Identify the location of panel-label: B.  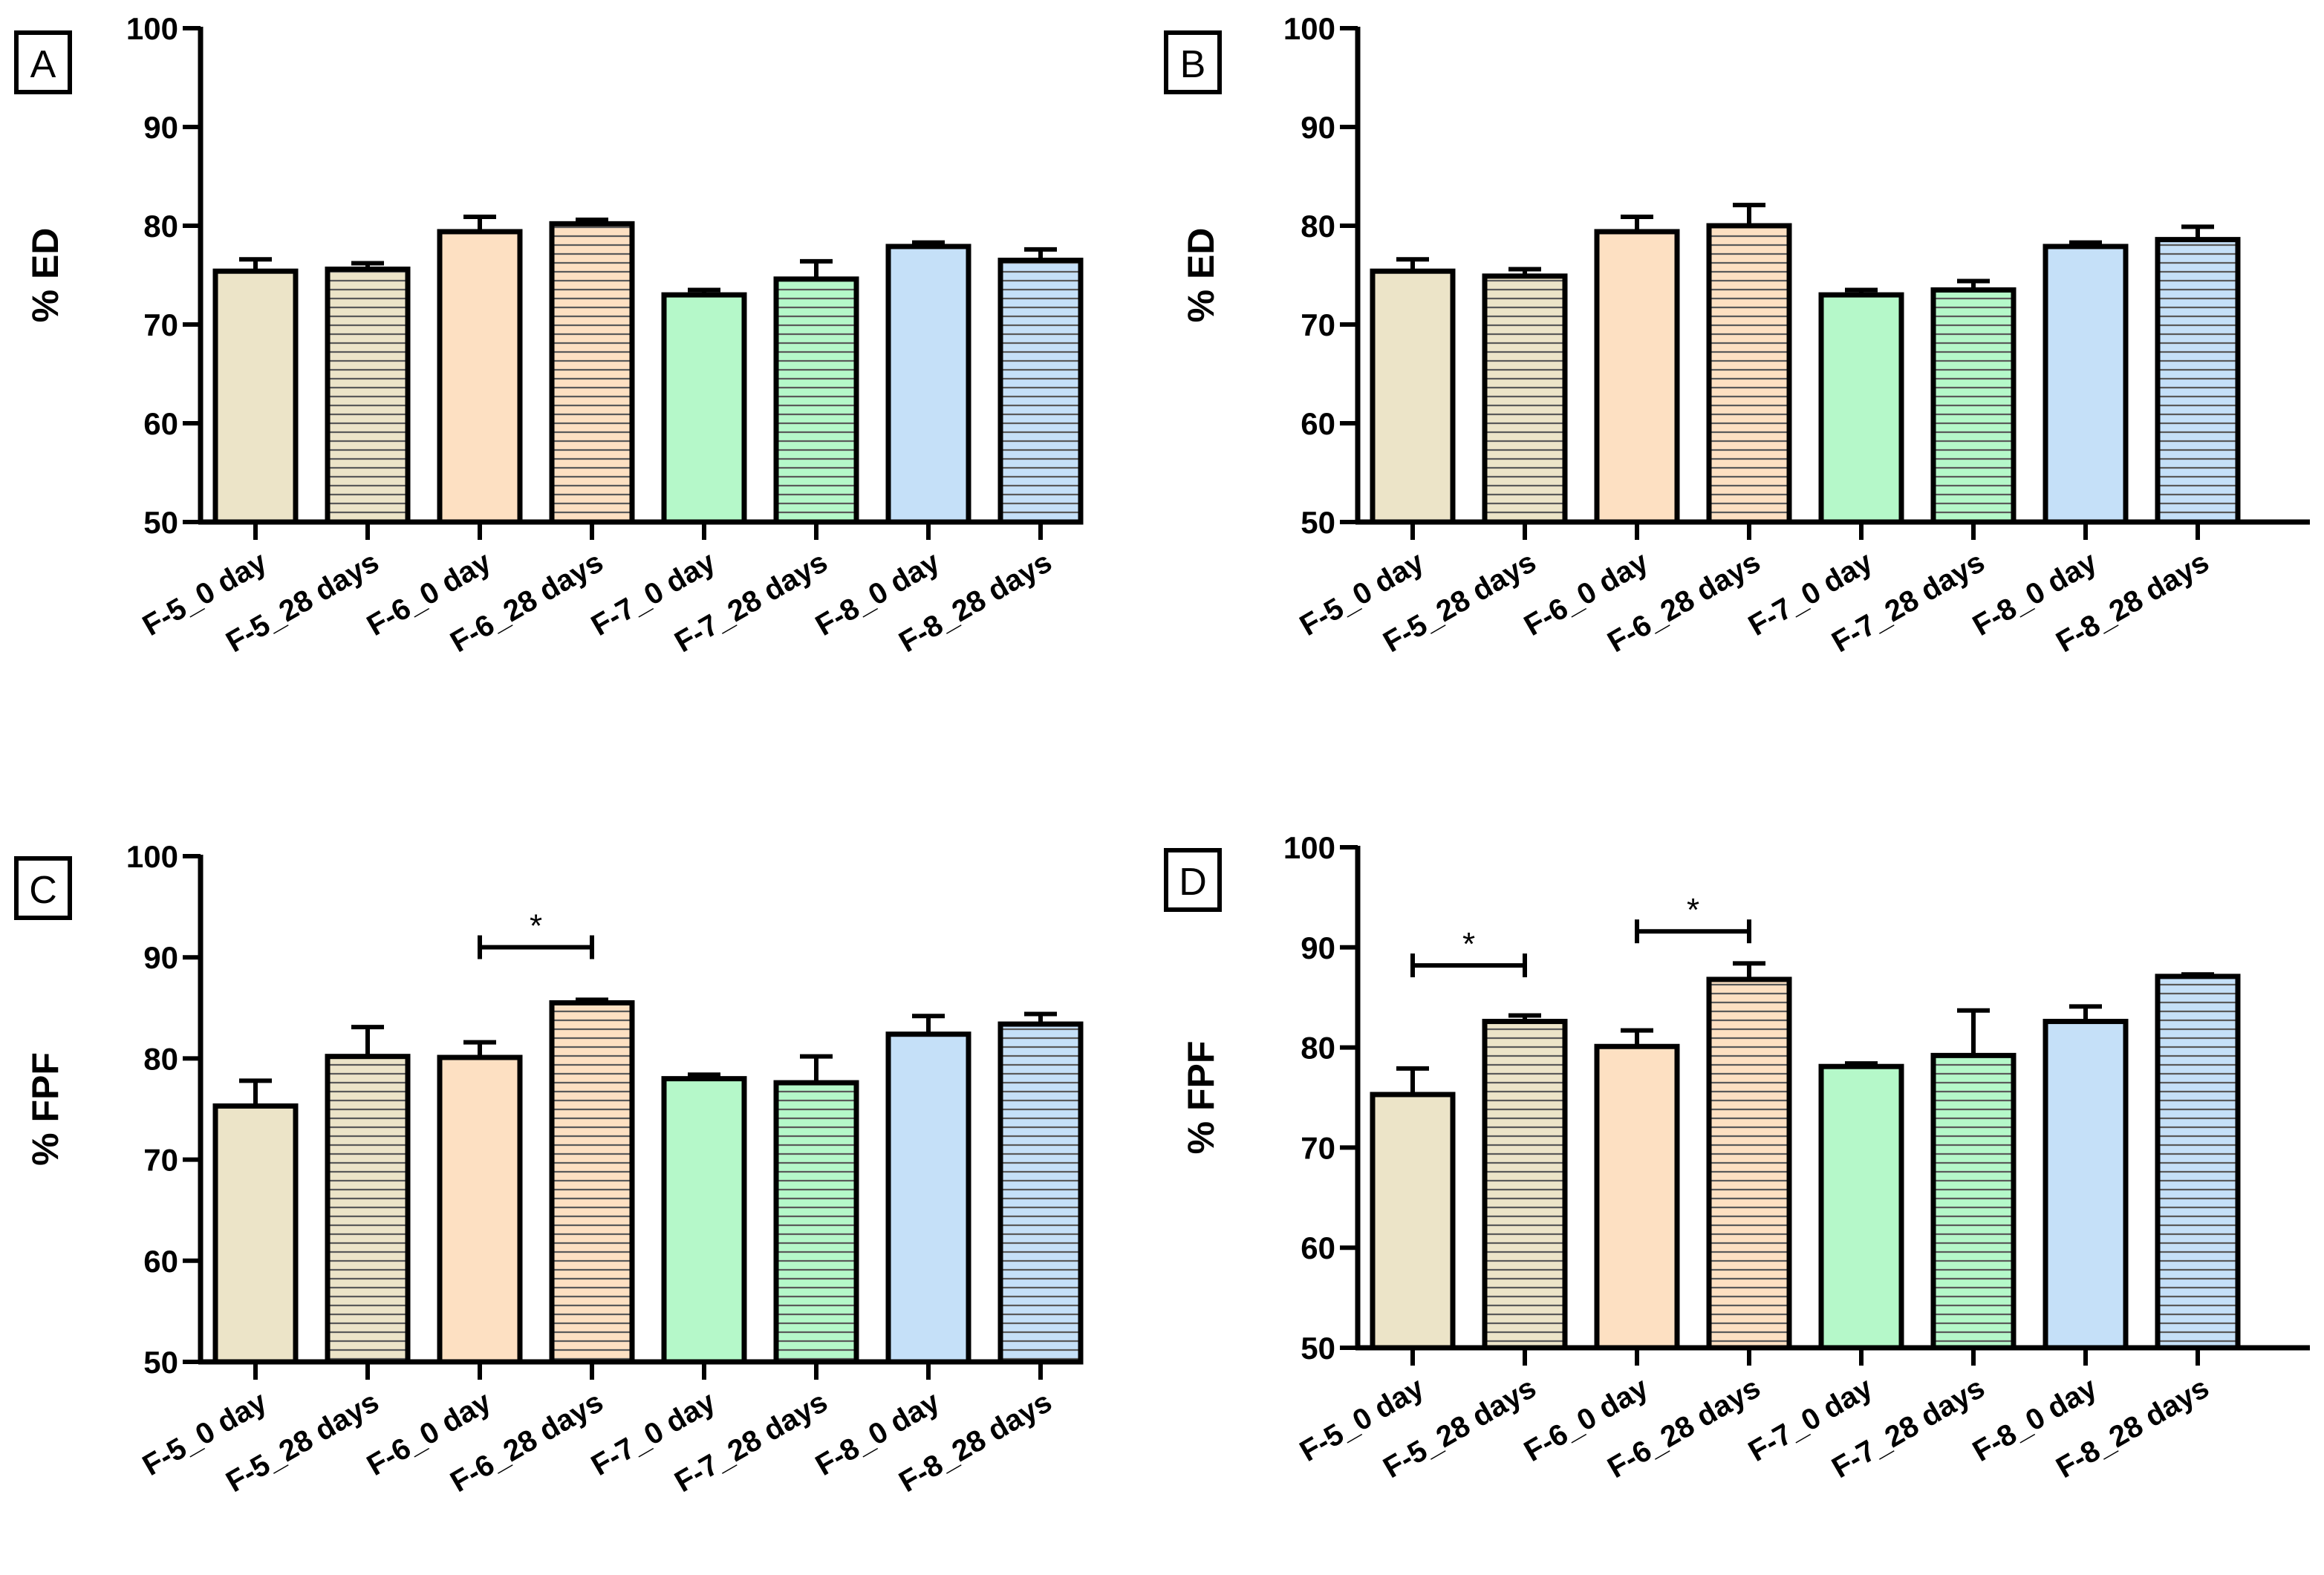
(1193, 64).